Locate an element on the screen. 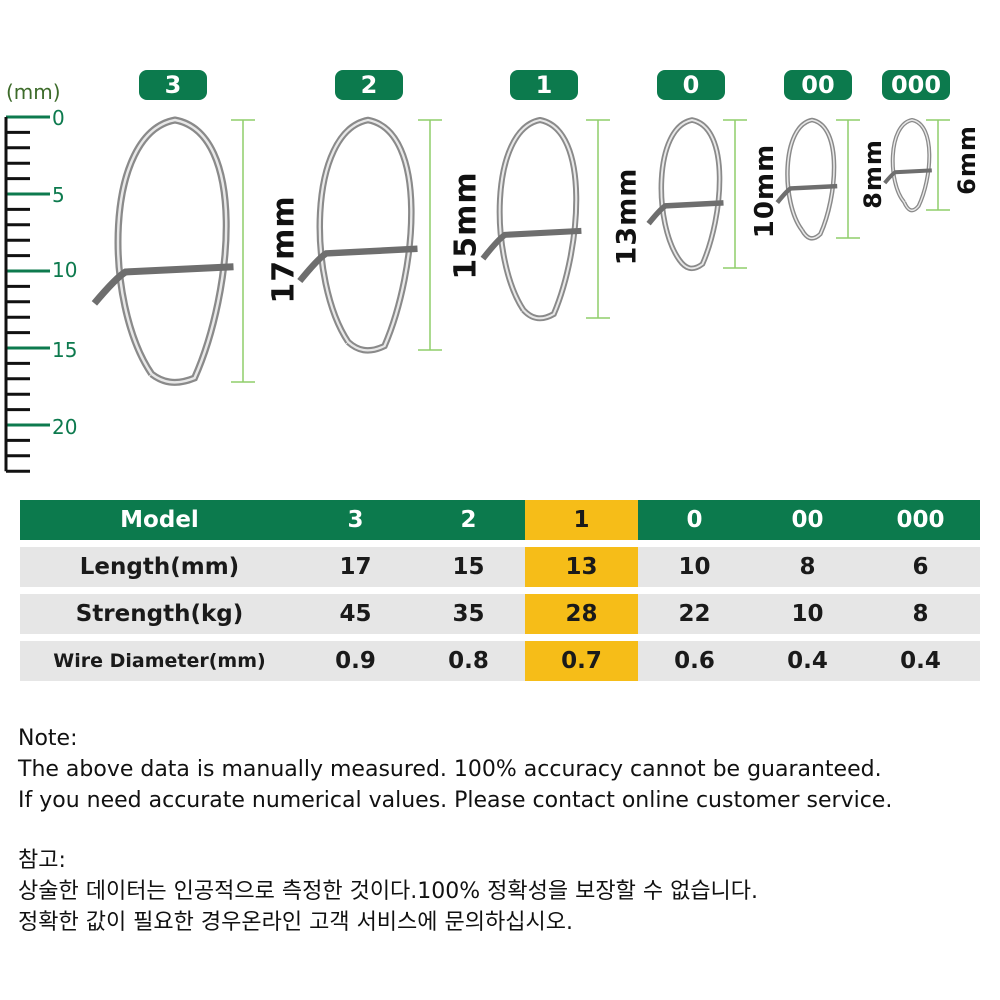  ruler-label-20: 20 is located at coordinates (65, 427).